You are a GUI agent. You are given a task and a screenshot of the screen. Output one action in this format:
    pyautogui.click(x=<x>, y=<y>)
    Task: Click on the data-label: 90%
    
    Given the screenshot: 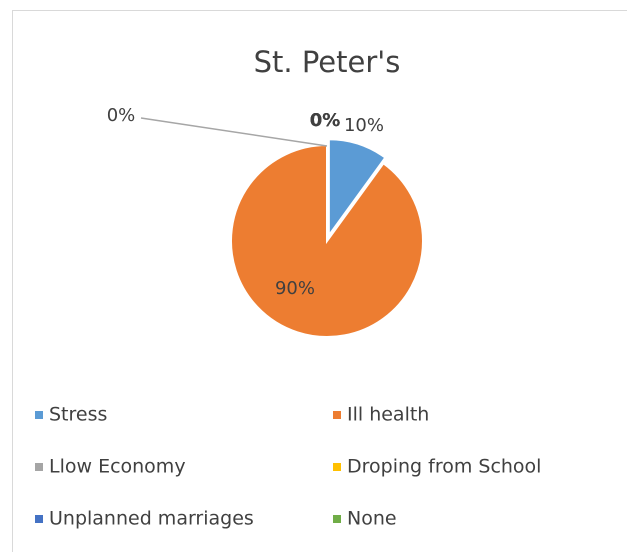 What is the action you would take?
    pyautogui.click(x=295, y=288)
    